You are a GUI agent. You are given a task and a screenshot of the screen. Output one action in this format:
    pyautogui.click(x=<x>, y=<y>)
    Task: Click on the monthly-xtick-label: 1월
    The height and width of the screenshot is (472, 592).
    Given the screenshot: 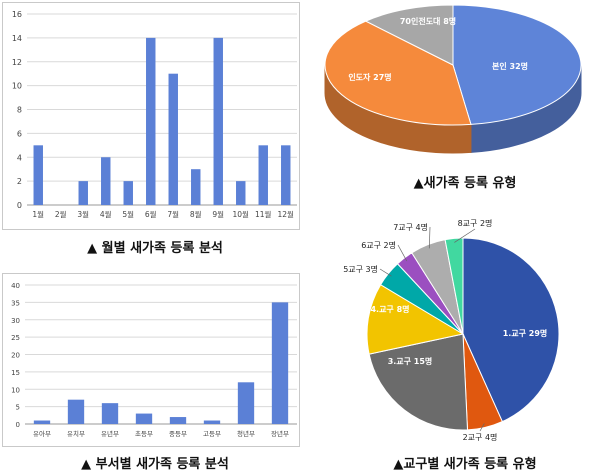 What is the action you would take?
    pyautogui.click(x=38, y=214)
    